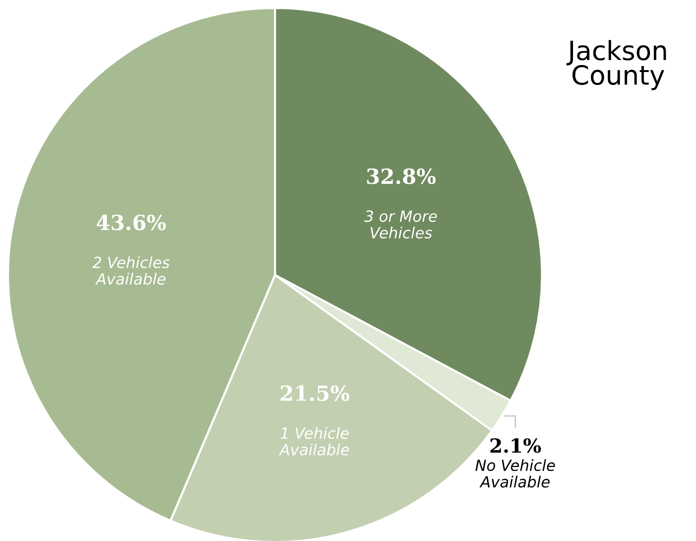 This screenshot has height=541, width=696. Describe the element at coordinates (131, 222) in the screenshot. I see `data-label: 43.6%` at that location.